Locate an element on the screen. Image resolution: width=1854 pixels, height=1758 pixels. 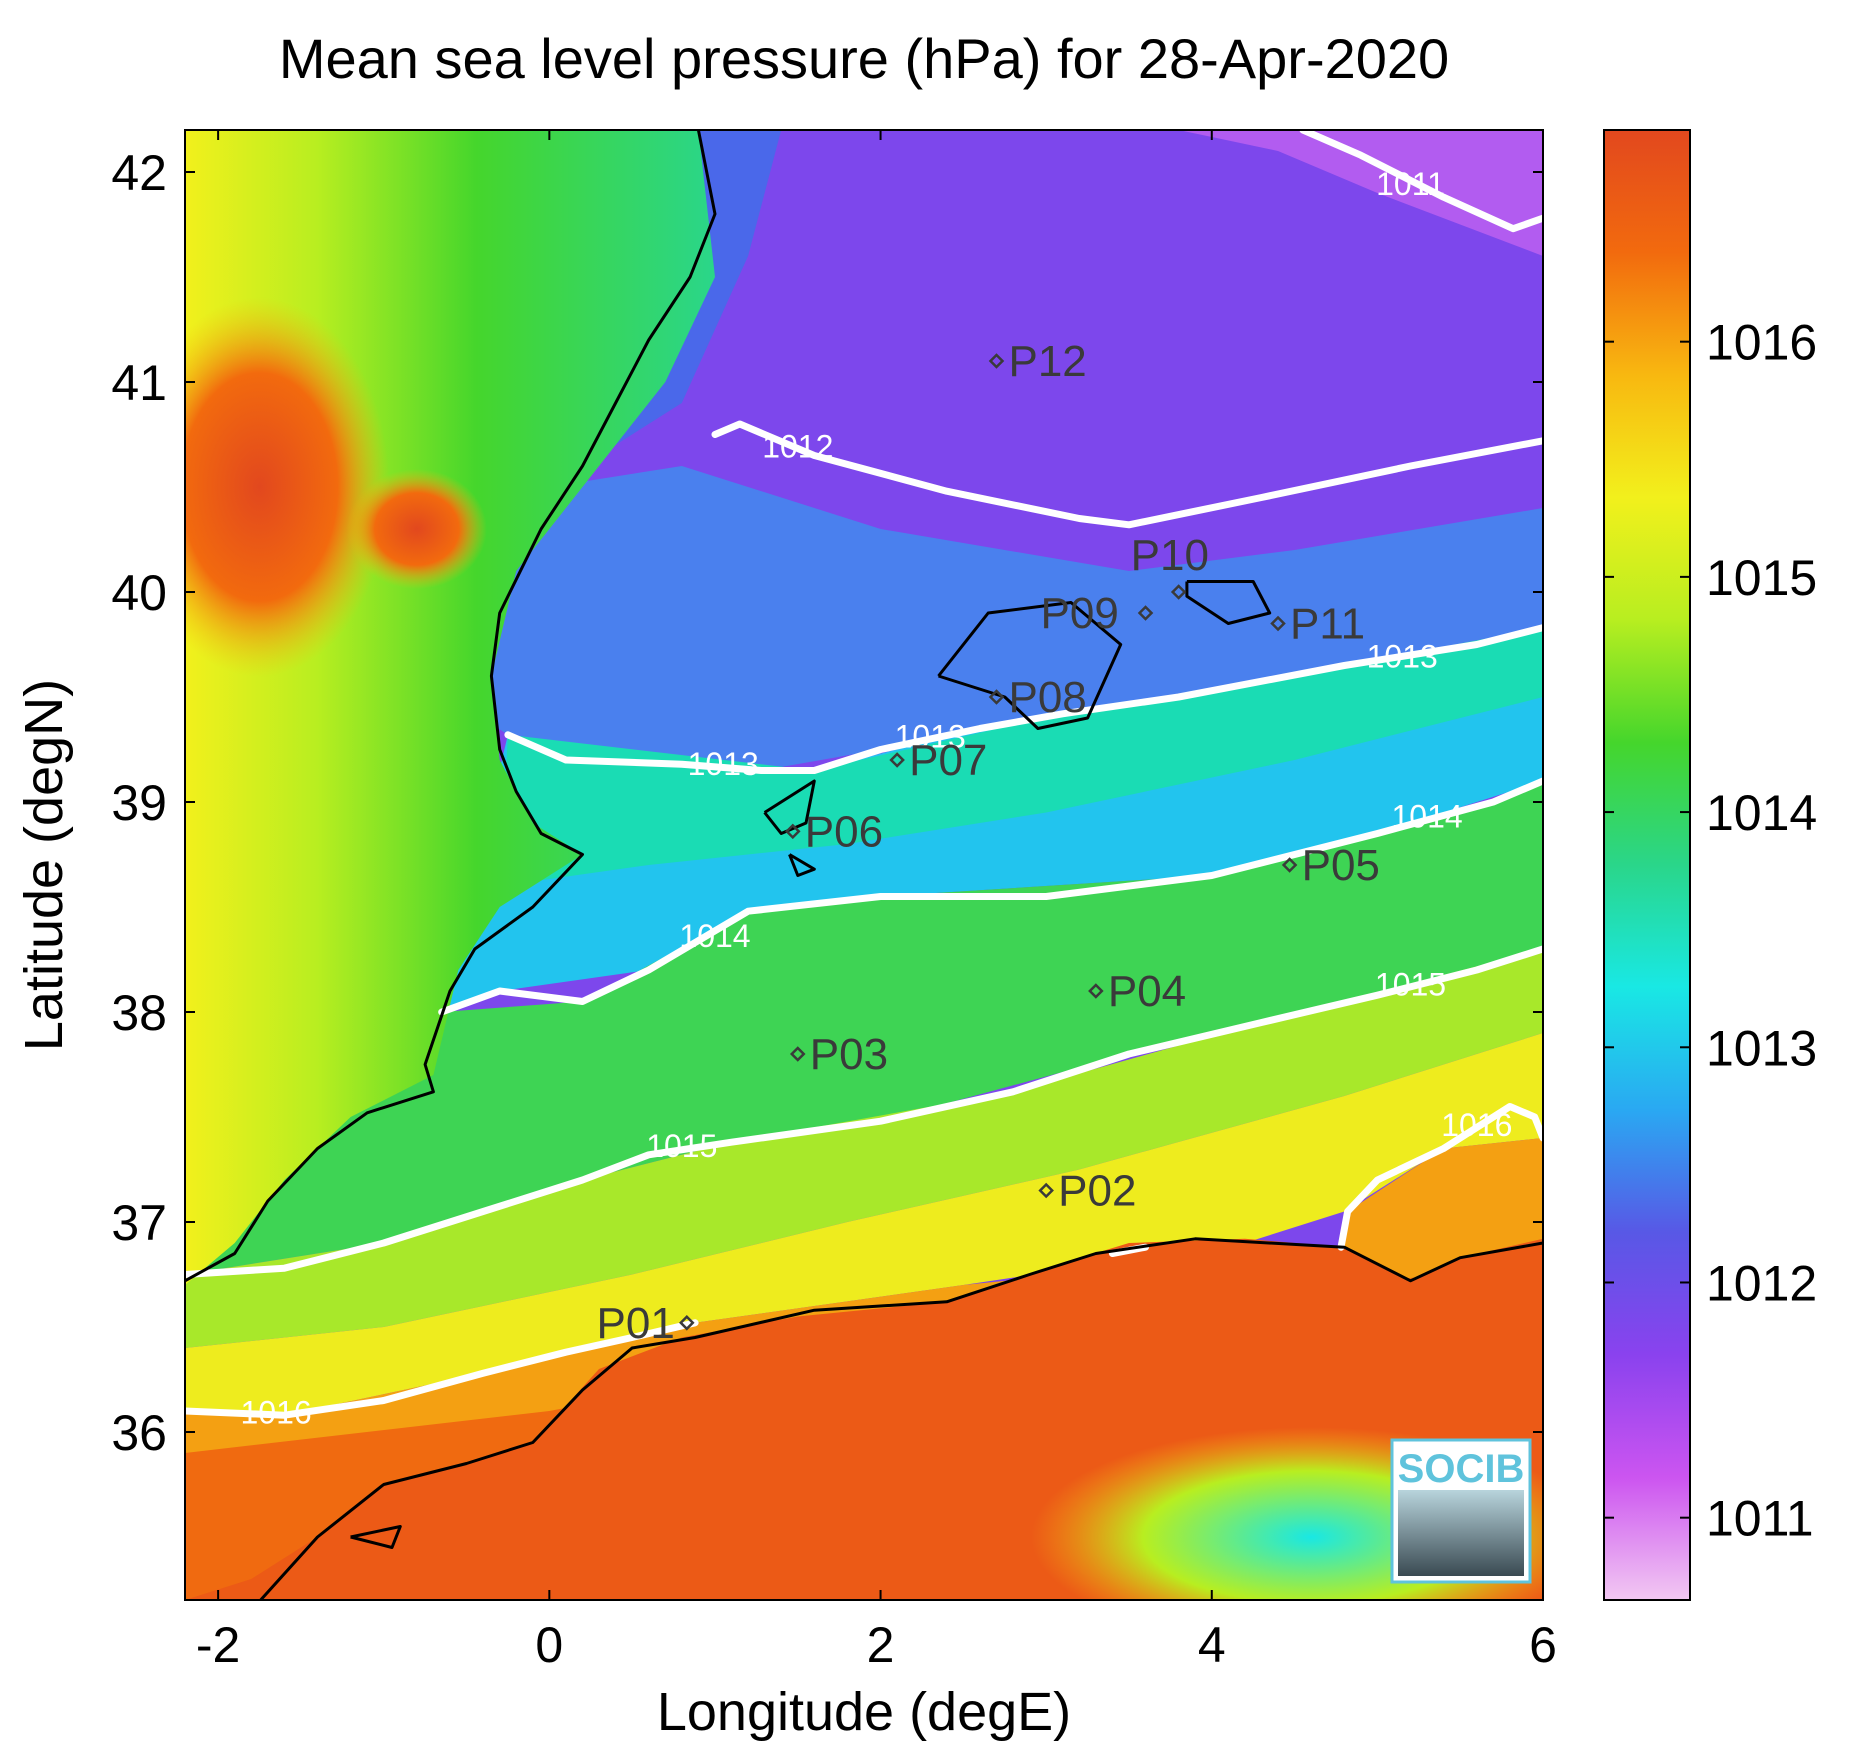
y-tick-label: 42 is located at coordinates (139, 173).